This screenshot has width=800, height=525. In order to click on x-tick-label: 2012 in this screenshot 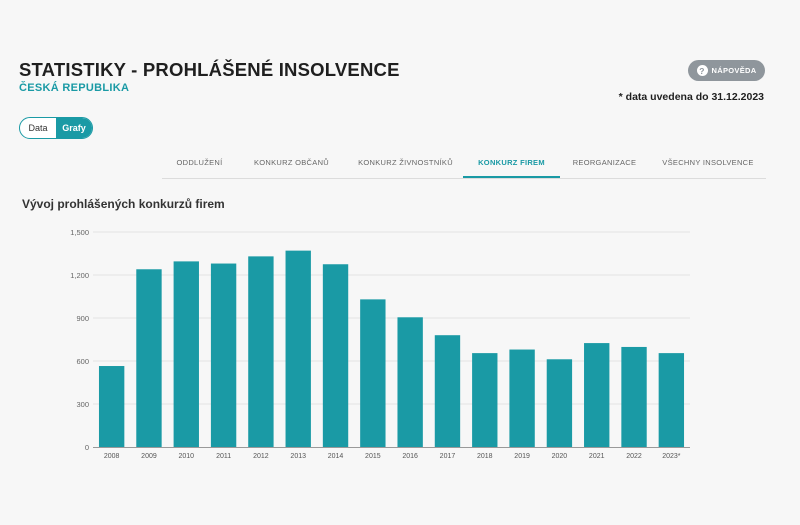, I will do `click(261, 456)`.